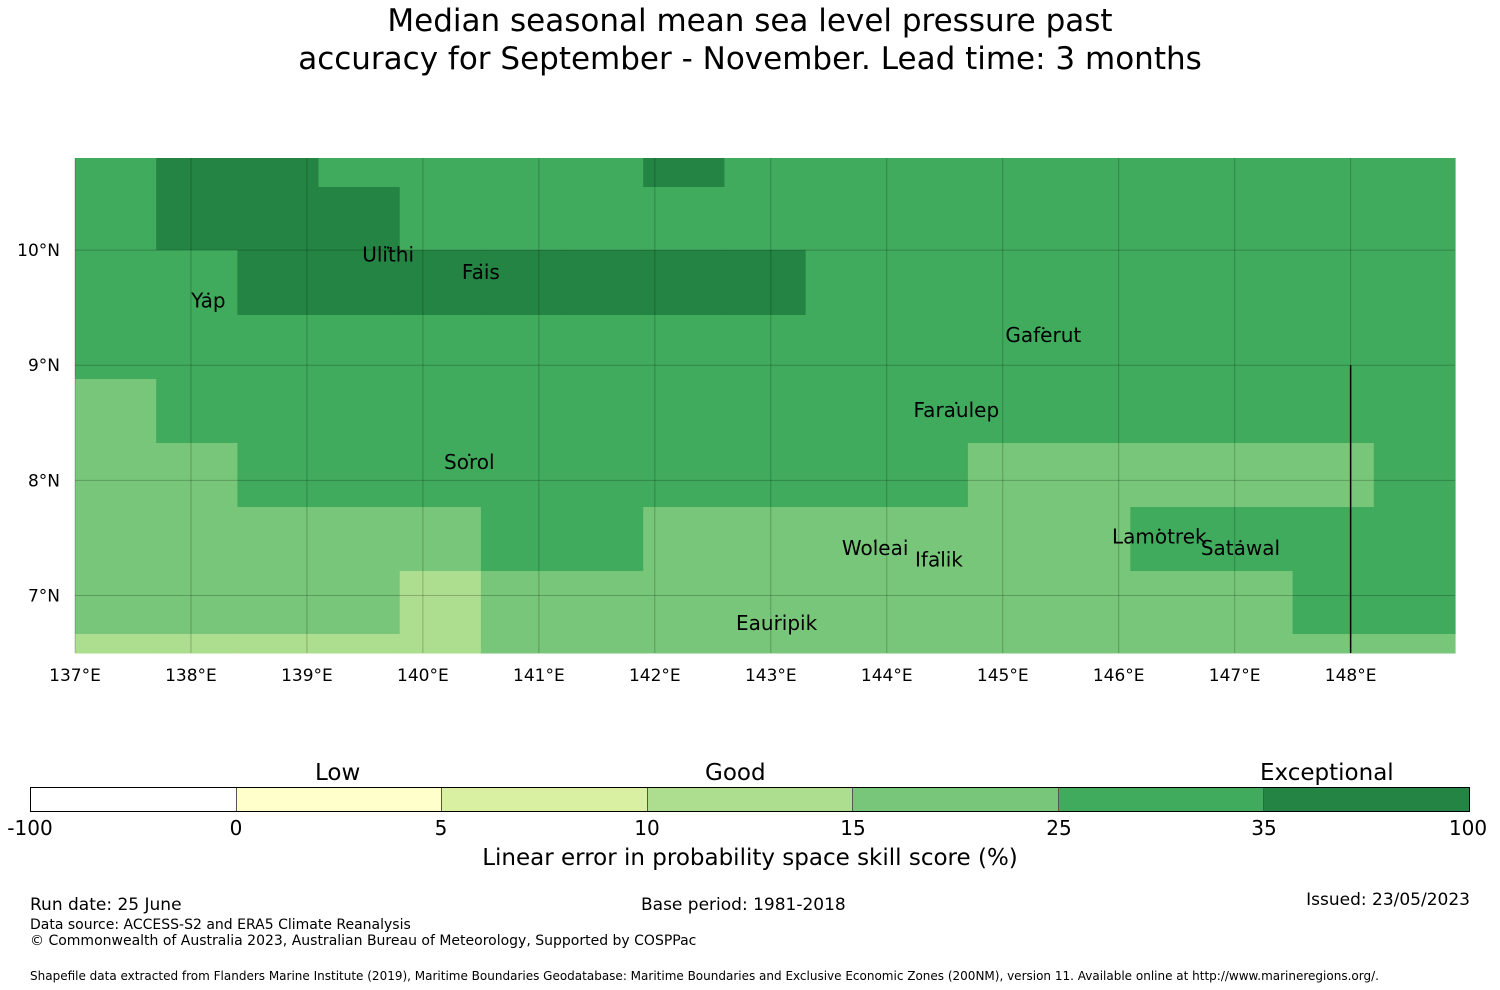 The image size is (1500, 990). What do you see at coordinates (44, 596) in the screenshot?
I see `y-tick-label: 7°N` at bounding box center [44, 596].